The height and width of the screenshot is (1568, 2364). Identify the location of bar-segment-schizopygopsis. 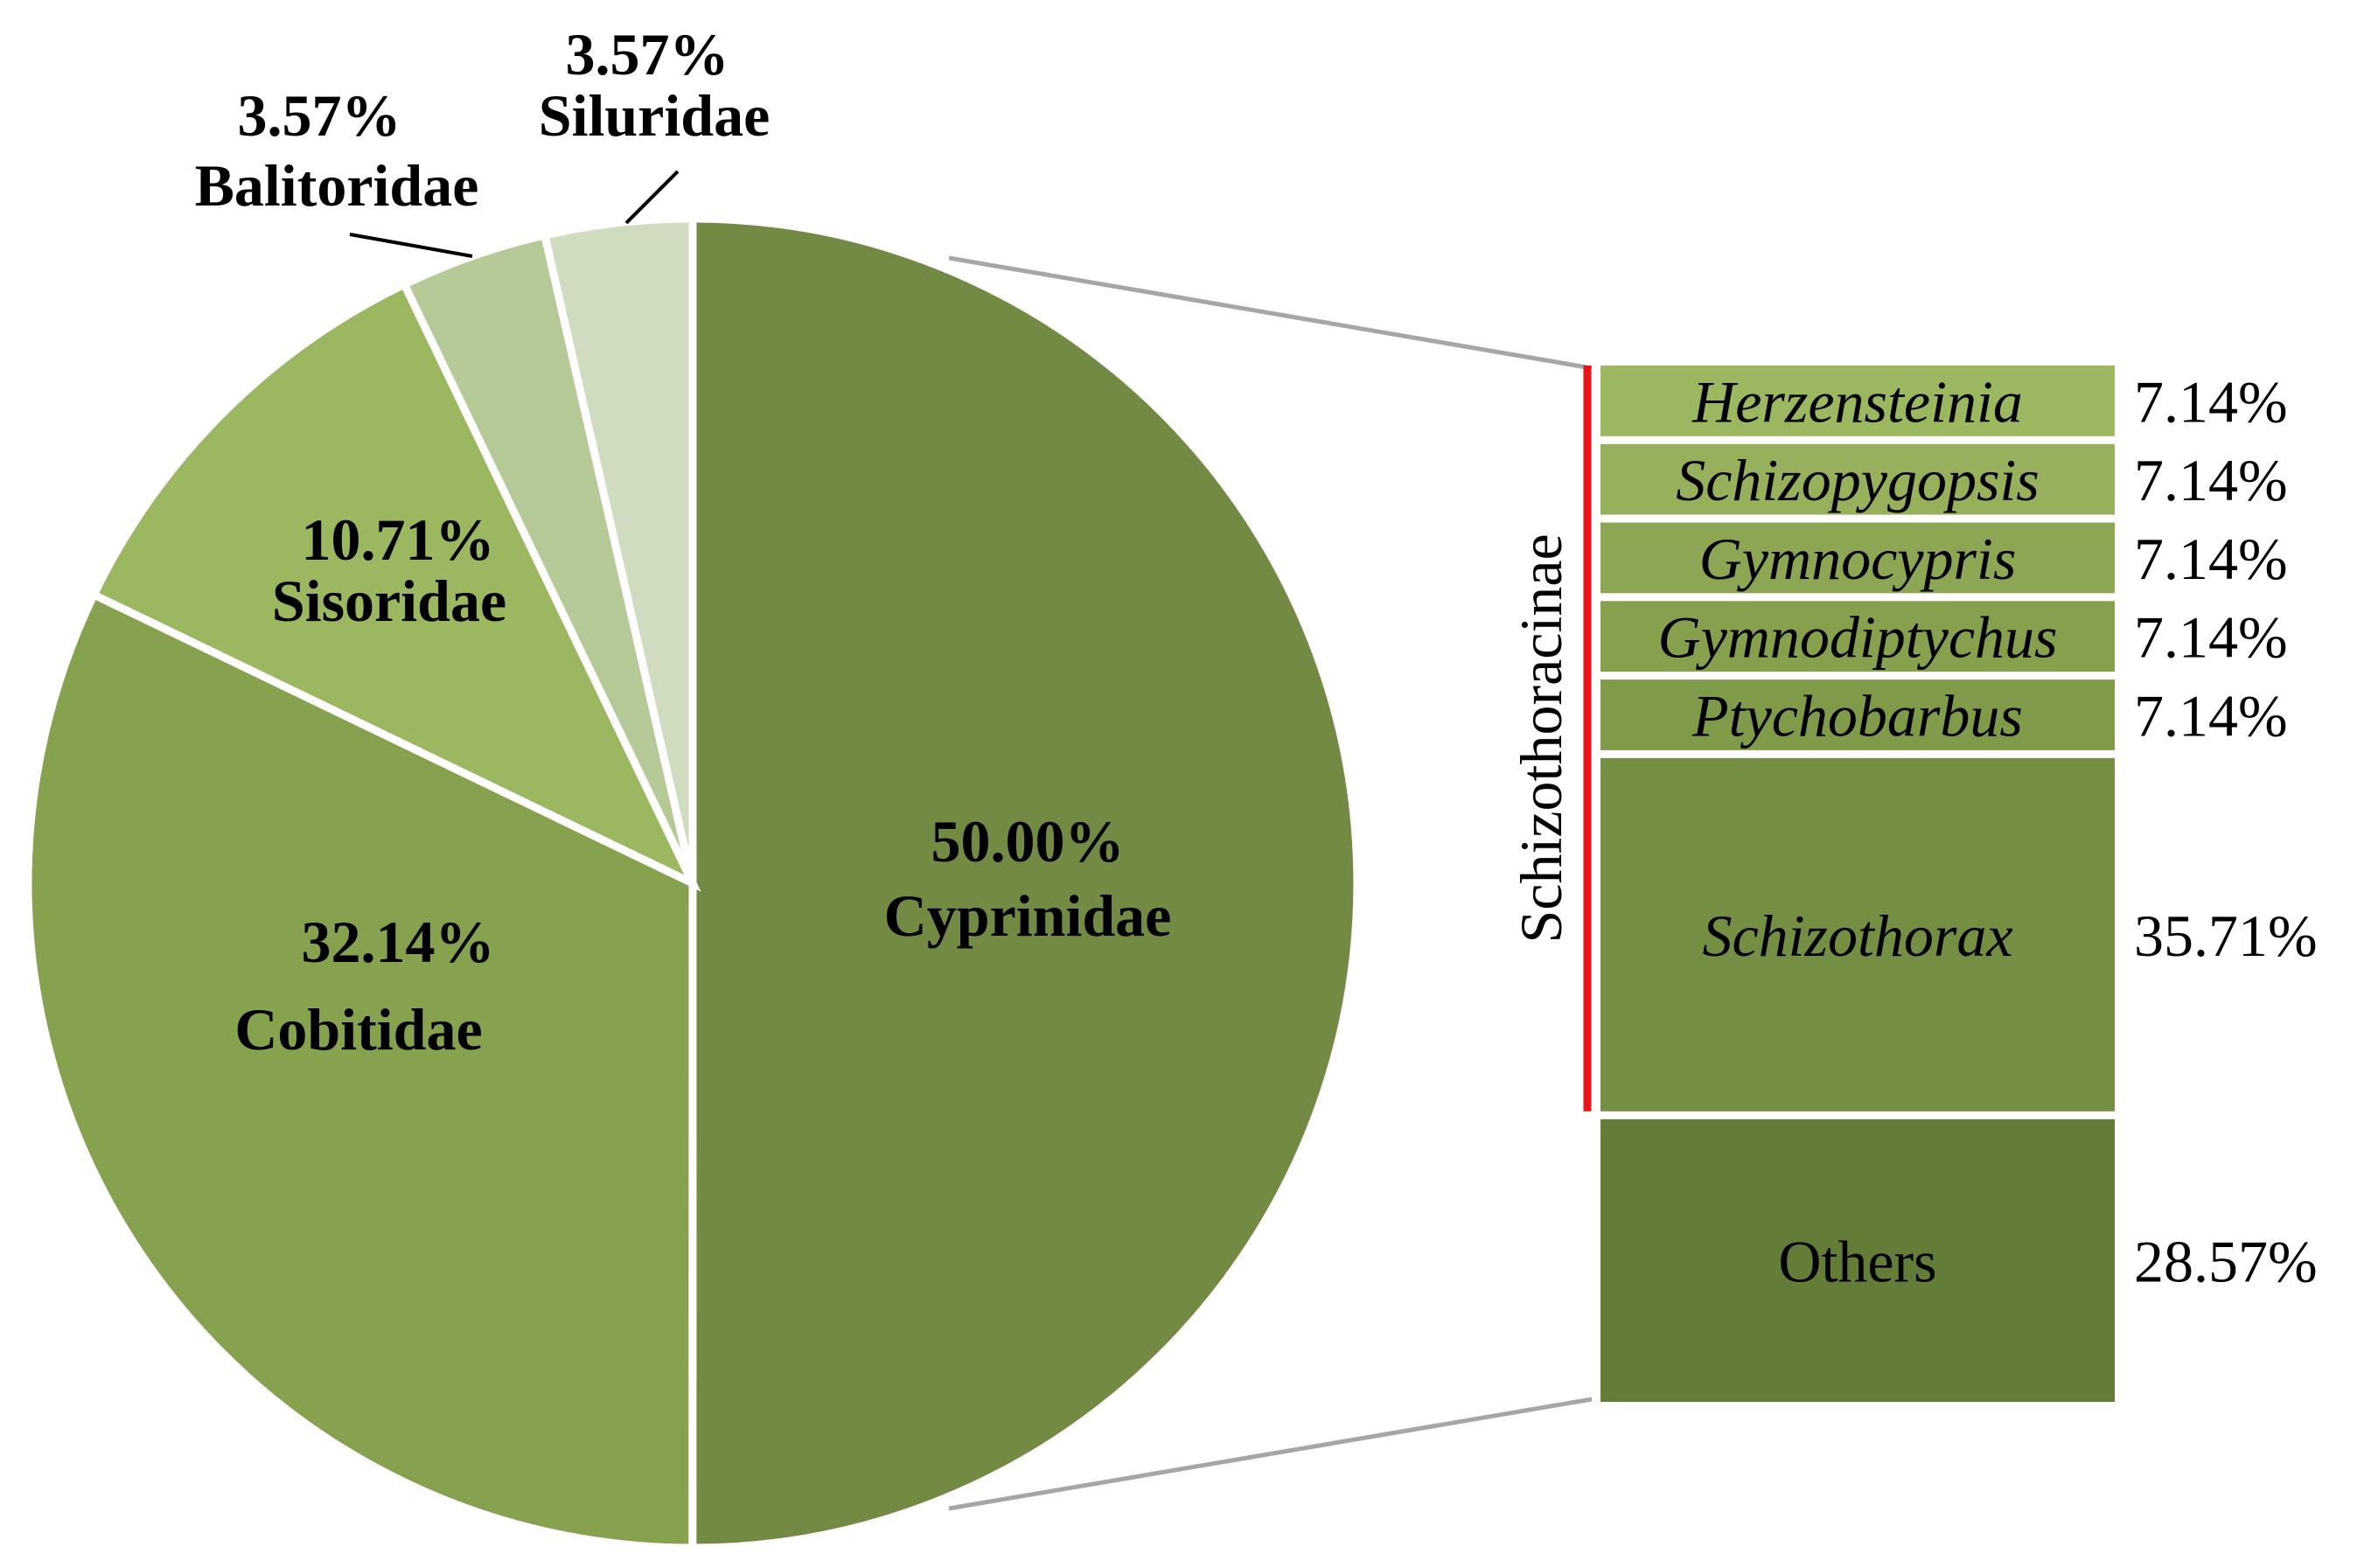
(1857, 479).